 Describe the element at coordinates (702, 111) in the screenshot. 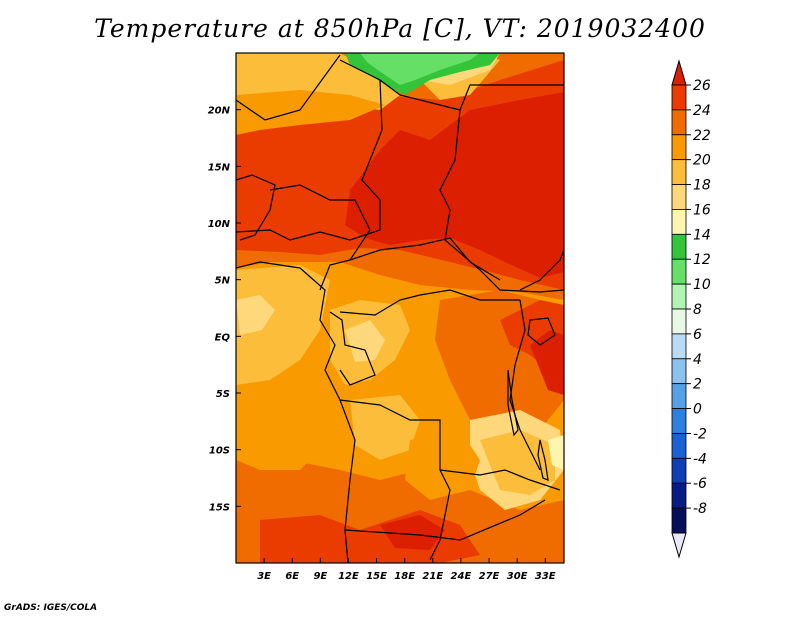

I see `colorbar-tick-label: 24` at that location.